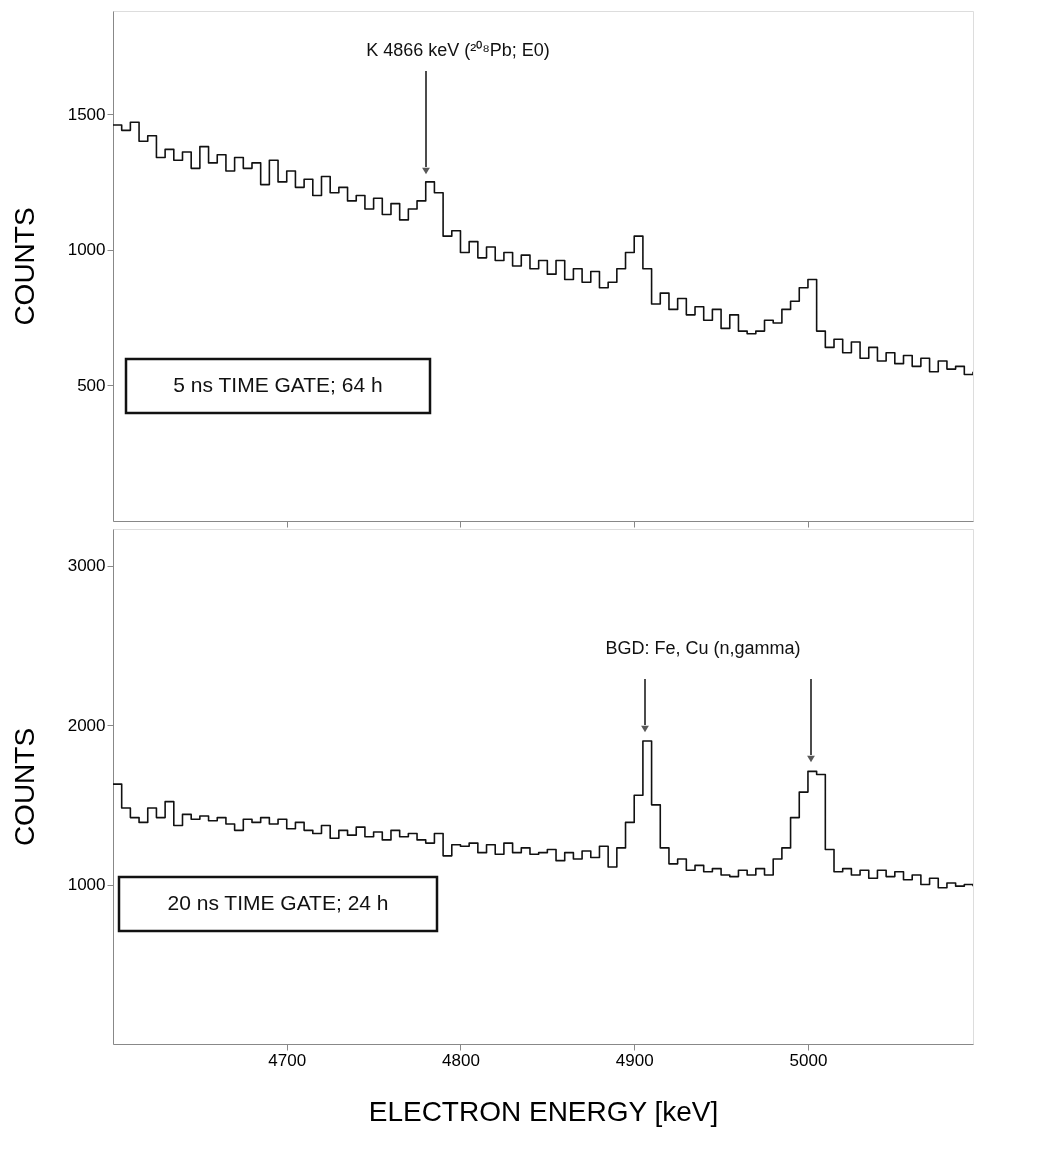  What do you see at coordinates (86, 566) in the screenshot?
I see `y-tick-label: 3000` at bounding box center [86, 566].